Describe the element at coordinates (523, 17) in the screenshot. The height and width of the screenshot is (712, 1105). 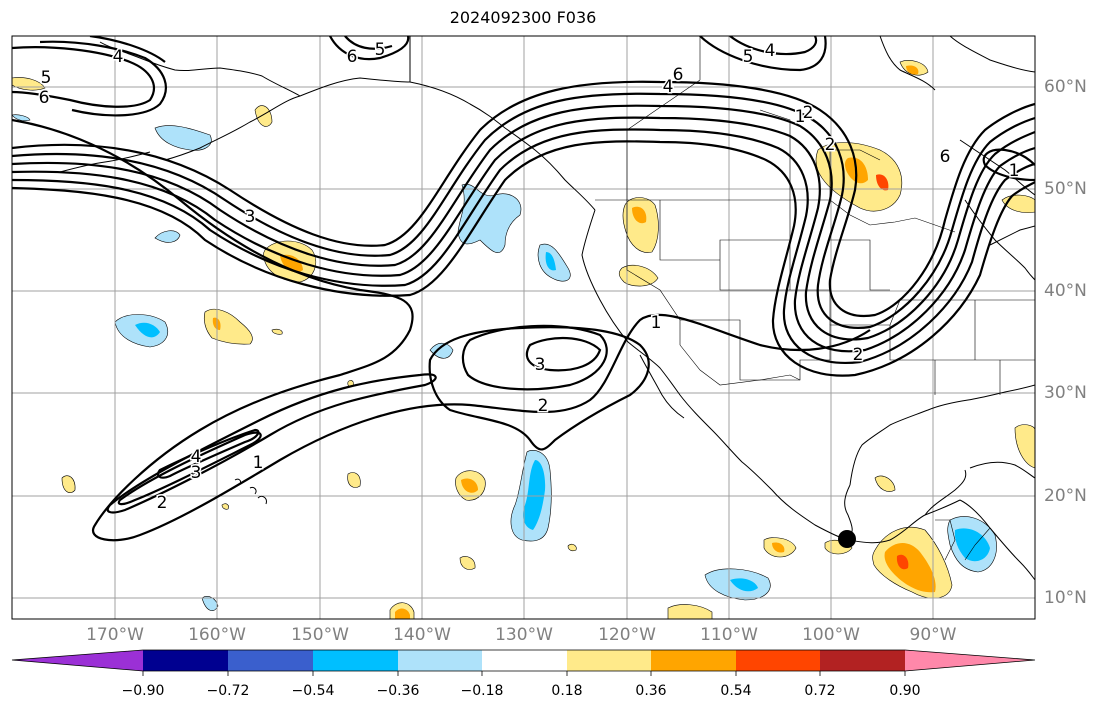
I see `map-title: 2024092300 F036` at that location.